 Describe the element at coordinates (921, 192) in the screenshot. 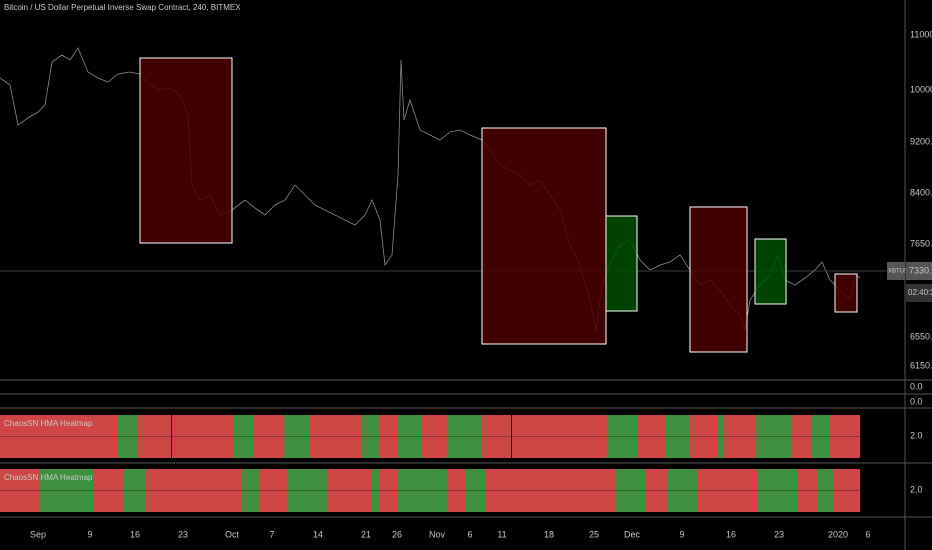

I see `price-label: 8400.0` at that location.